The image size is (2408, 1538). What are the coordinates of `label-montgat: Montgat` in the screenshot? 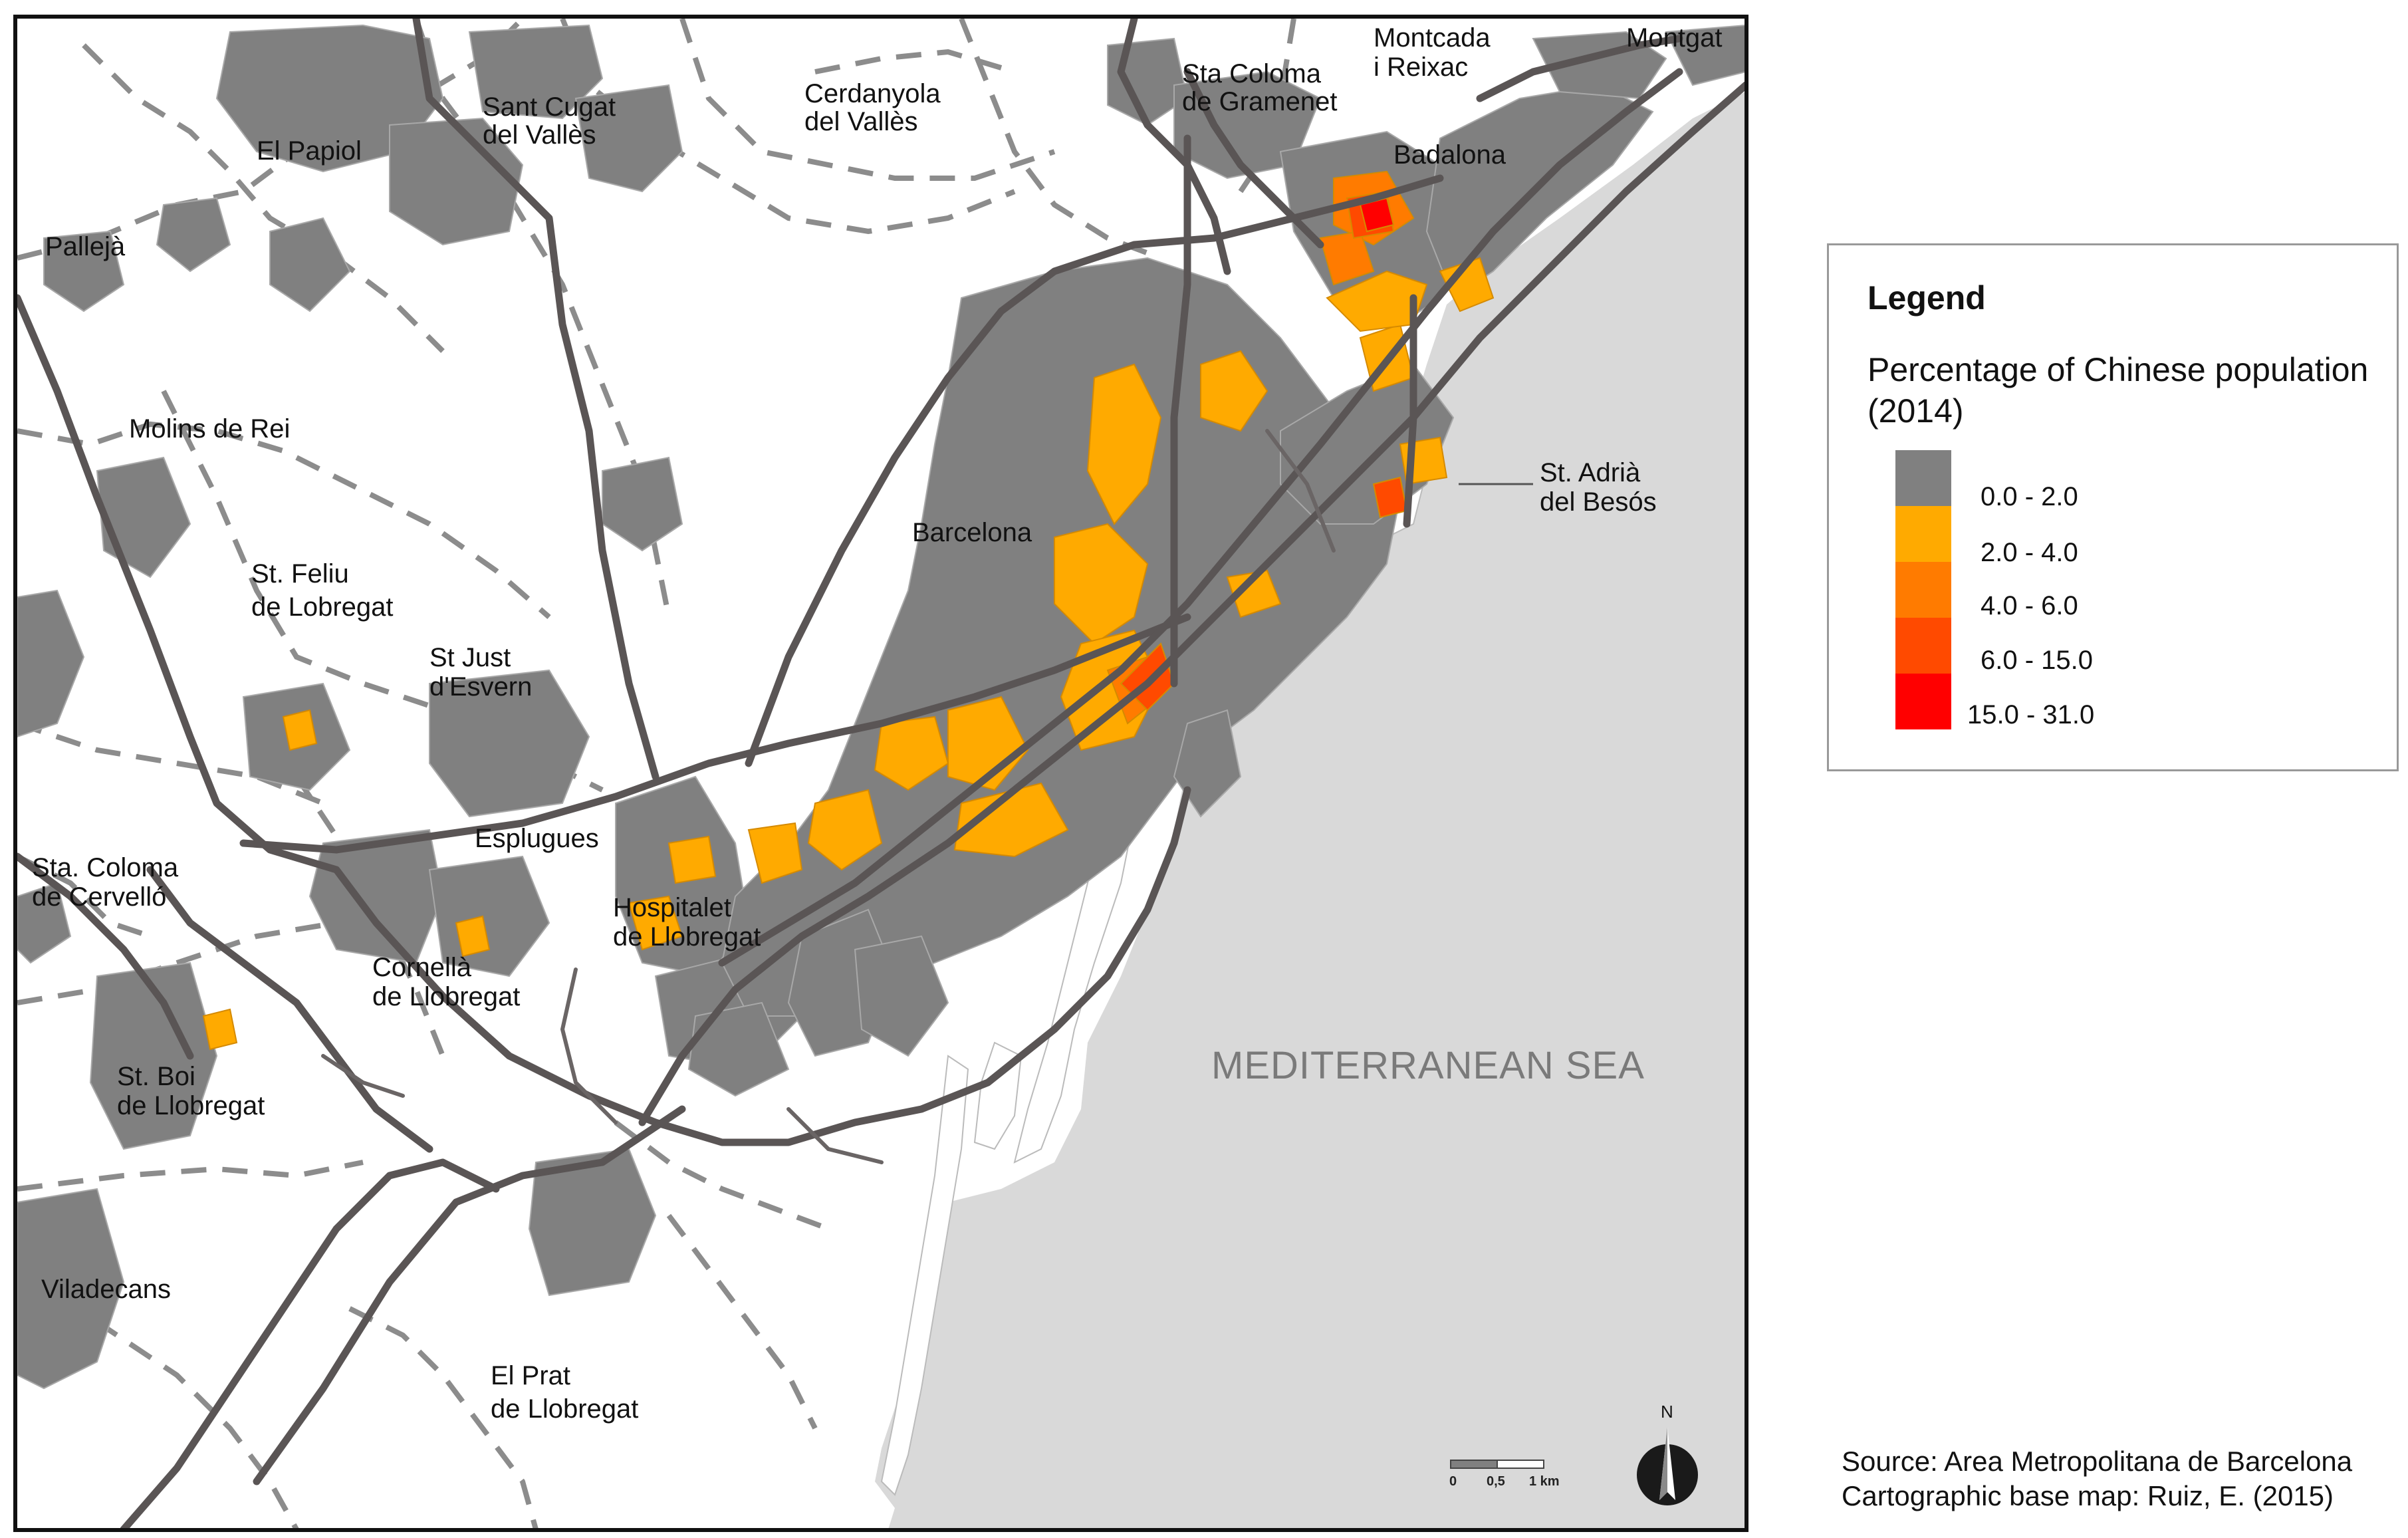 It's located at (1674, 38).